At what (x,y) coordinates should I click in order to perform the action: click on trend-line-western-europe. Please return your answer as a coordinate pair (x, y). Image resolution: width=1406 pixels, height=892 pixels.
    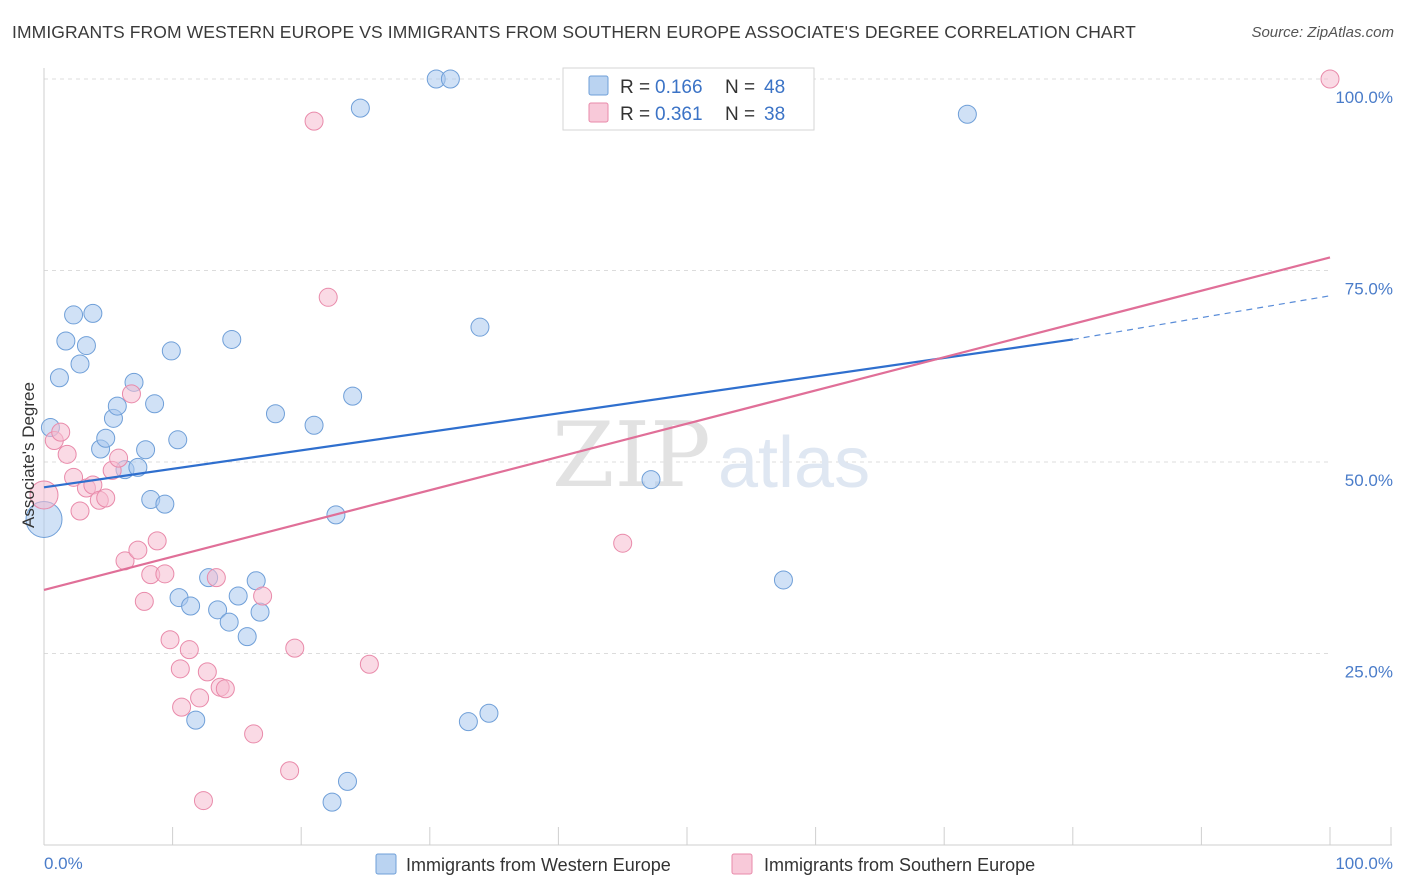
    Looking at the image, I should click on (558, 413).